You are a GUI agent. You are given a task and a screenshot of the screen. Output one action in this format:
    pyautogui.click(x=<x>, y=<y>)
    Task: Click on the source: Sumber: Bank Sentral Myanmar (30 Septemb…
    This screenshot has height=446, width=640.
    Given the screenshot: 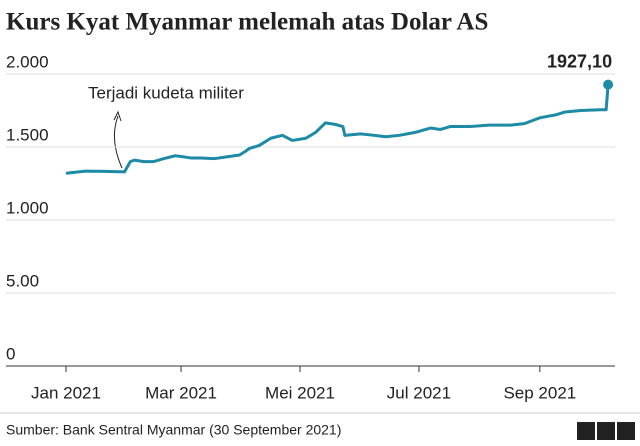 What is the action you would take?
    pyautogui.click(x=173, y=430)
    